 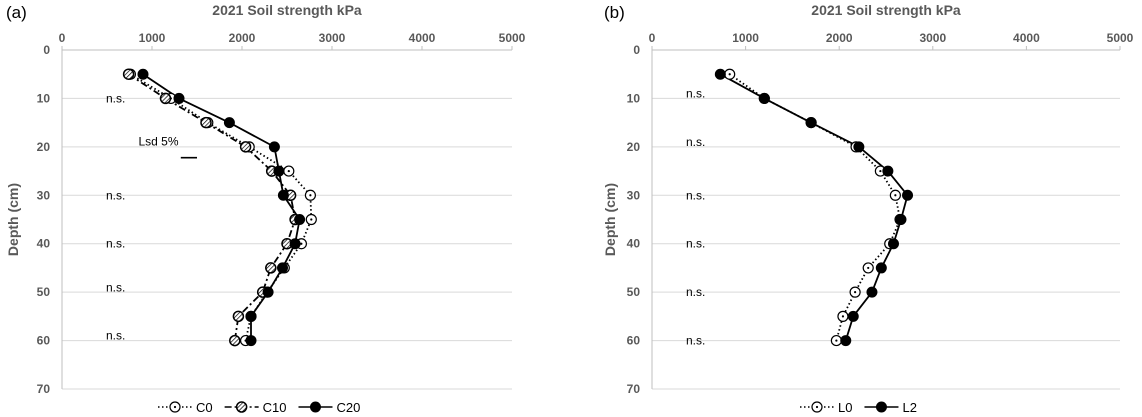 What do you see at coordinates (348, 407) in the screenshot?
I see `legend-label: C20` at bounding box center [348, 407].